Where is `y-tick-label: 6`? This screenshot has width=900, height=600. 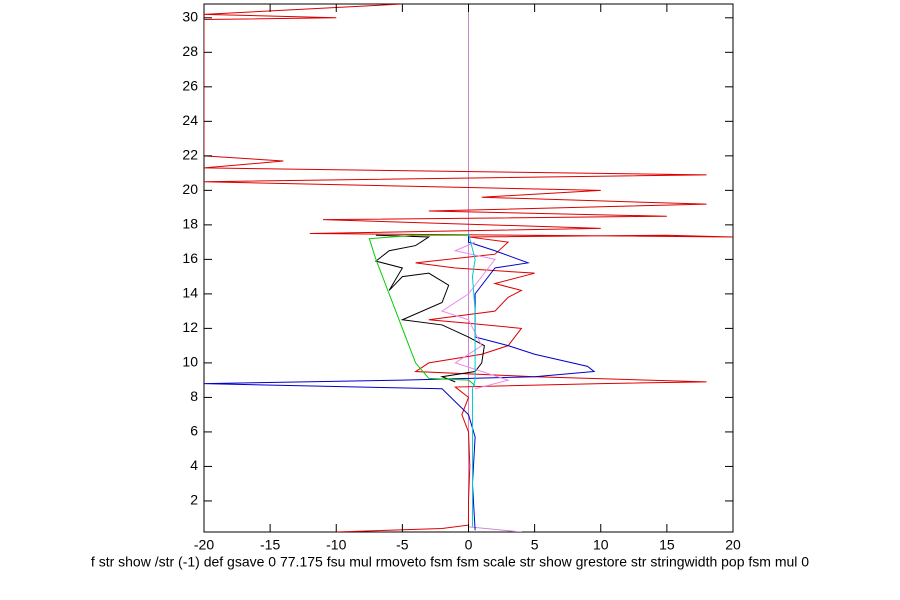 y-tick-label: 6 is located at coordinates (194, 431).